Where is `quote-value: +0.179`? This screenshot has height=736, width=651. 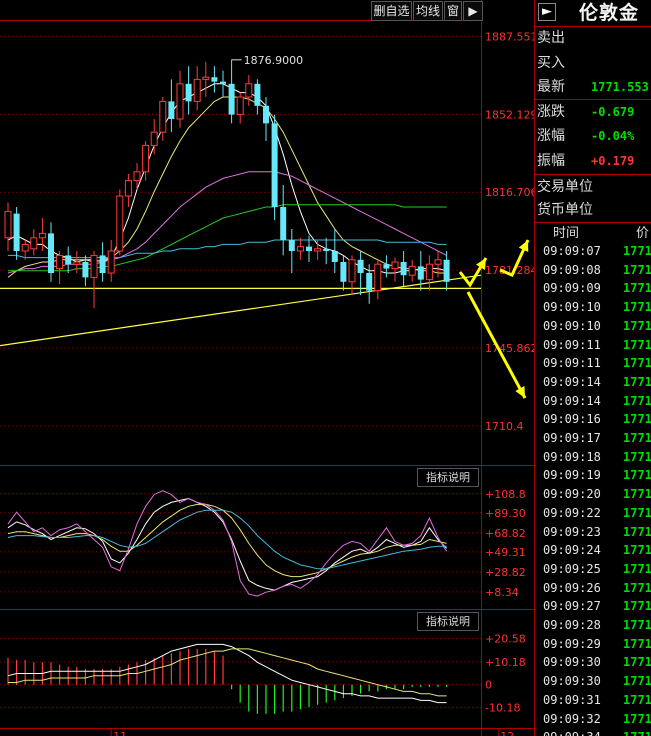 quote-value: +0.179 is located at coordinates (613, 160).